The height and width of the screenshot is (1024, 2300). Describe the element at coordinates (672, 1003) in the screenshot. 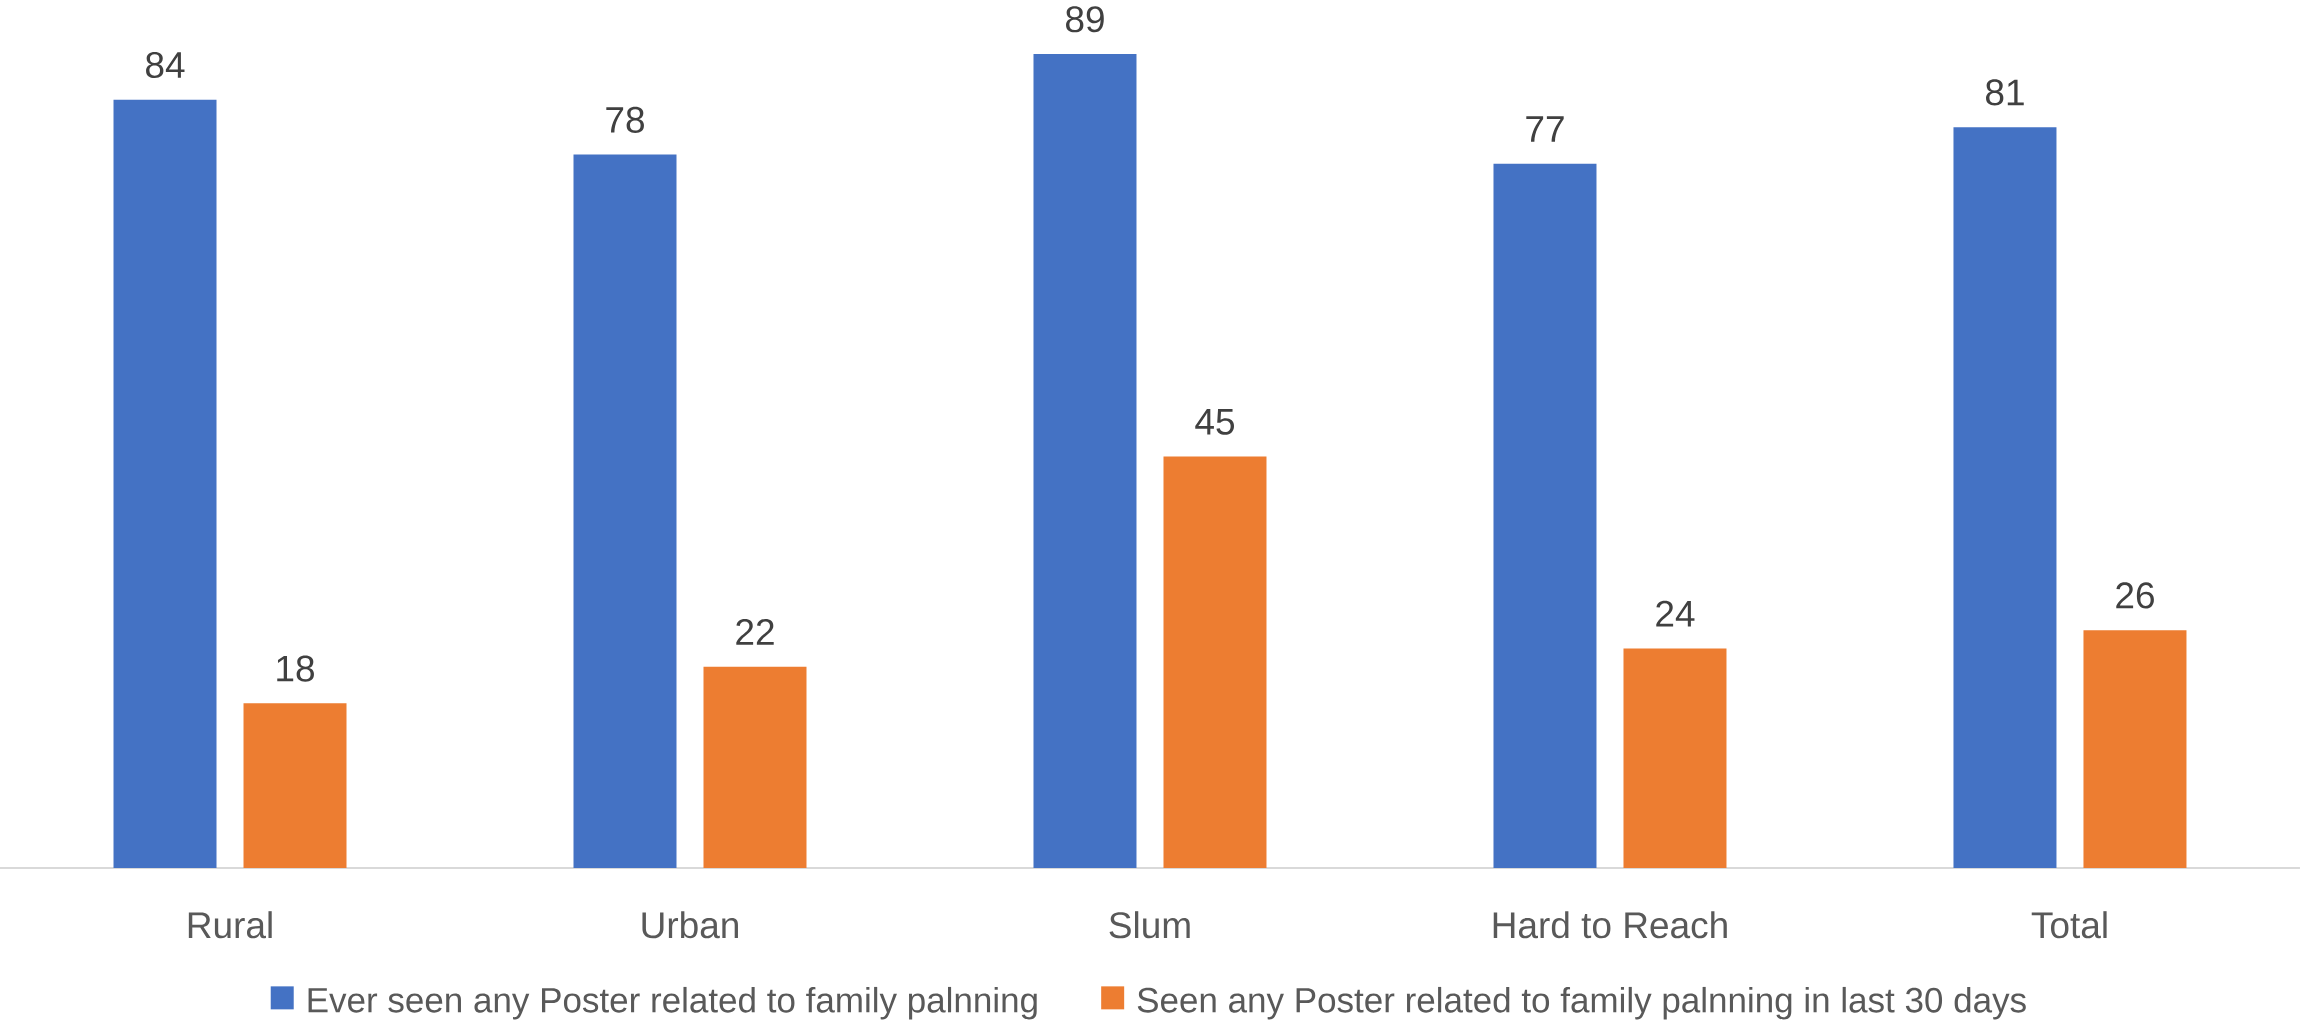

I see `legend-label: Ever seen any Poster related to family palnning` at that location.